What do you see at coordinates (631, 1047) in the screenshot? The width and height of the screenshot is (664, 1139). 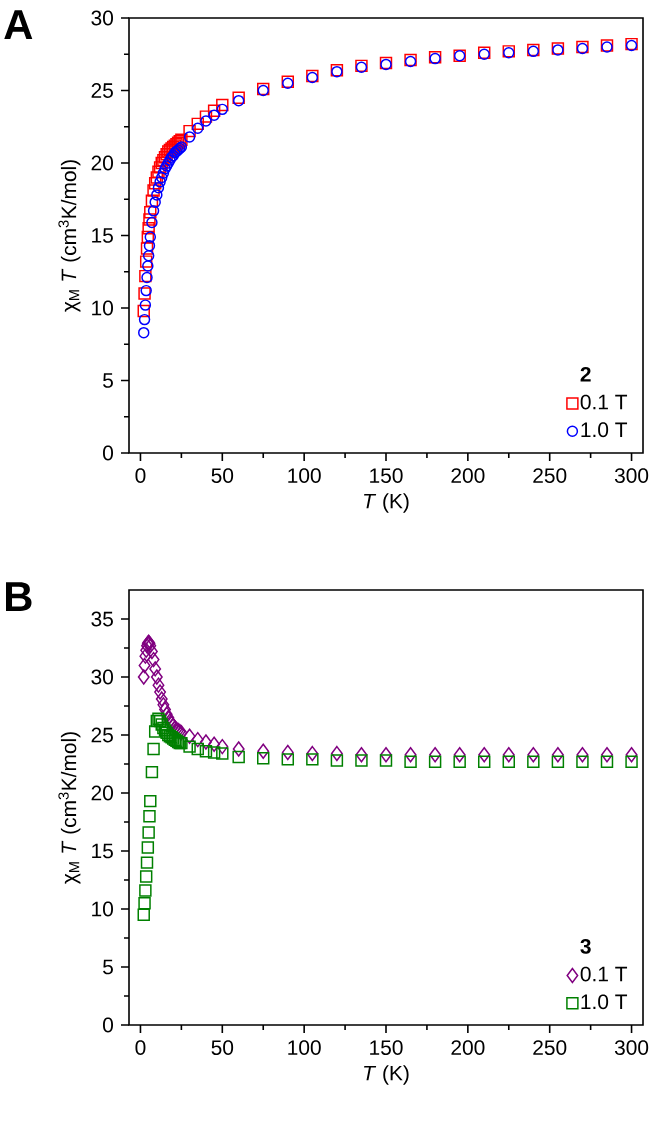 I see `x-tick-label: 300` at bounding box center [631, 1047].